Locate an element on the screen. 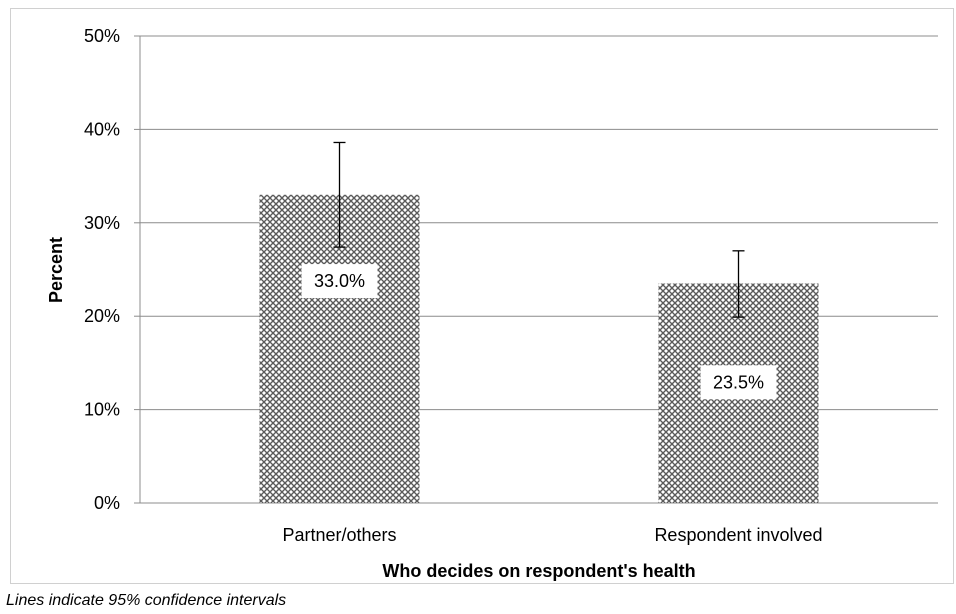 The height and width of the screenshot is (614, 956). y-tick-label: 0% is located at coordinates (107, 503).